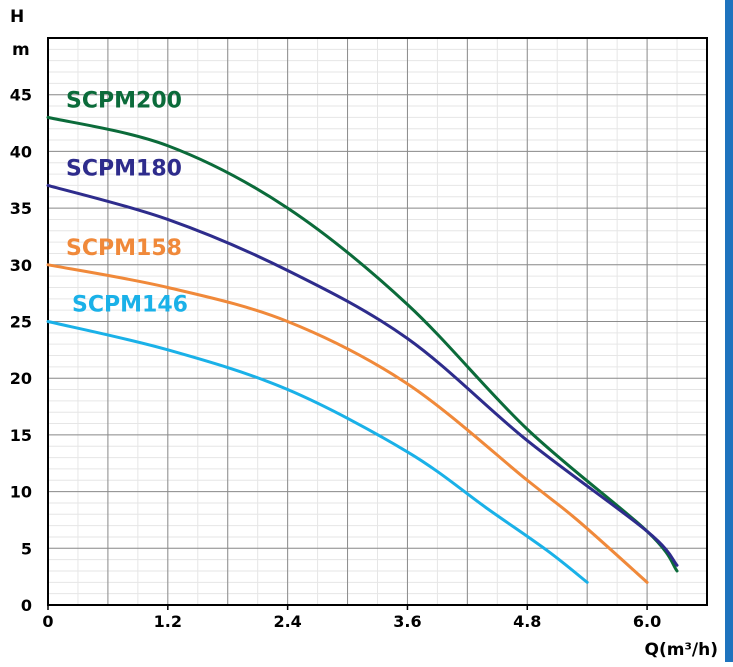 The image size is (733, 667). Describe the element at coordinates (124, 100) in the screenshot. I see `series-label-scpm200: SCPM200` at that location.